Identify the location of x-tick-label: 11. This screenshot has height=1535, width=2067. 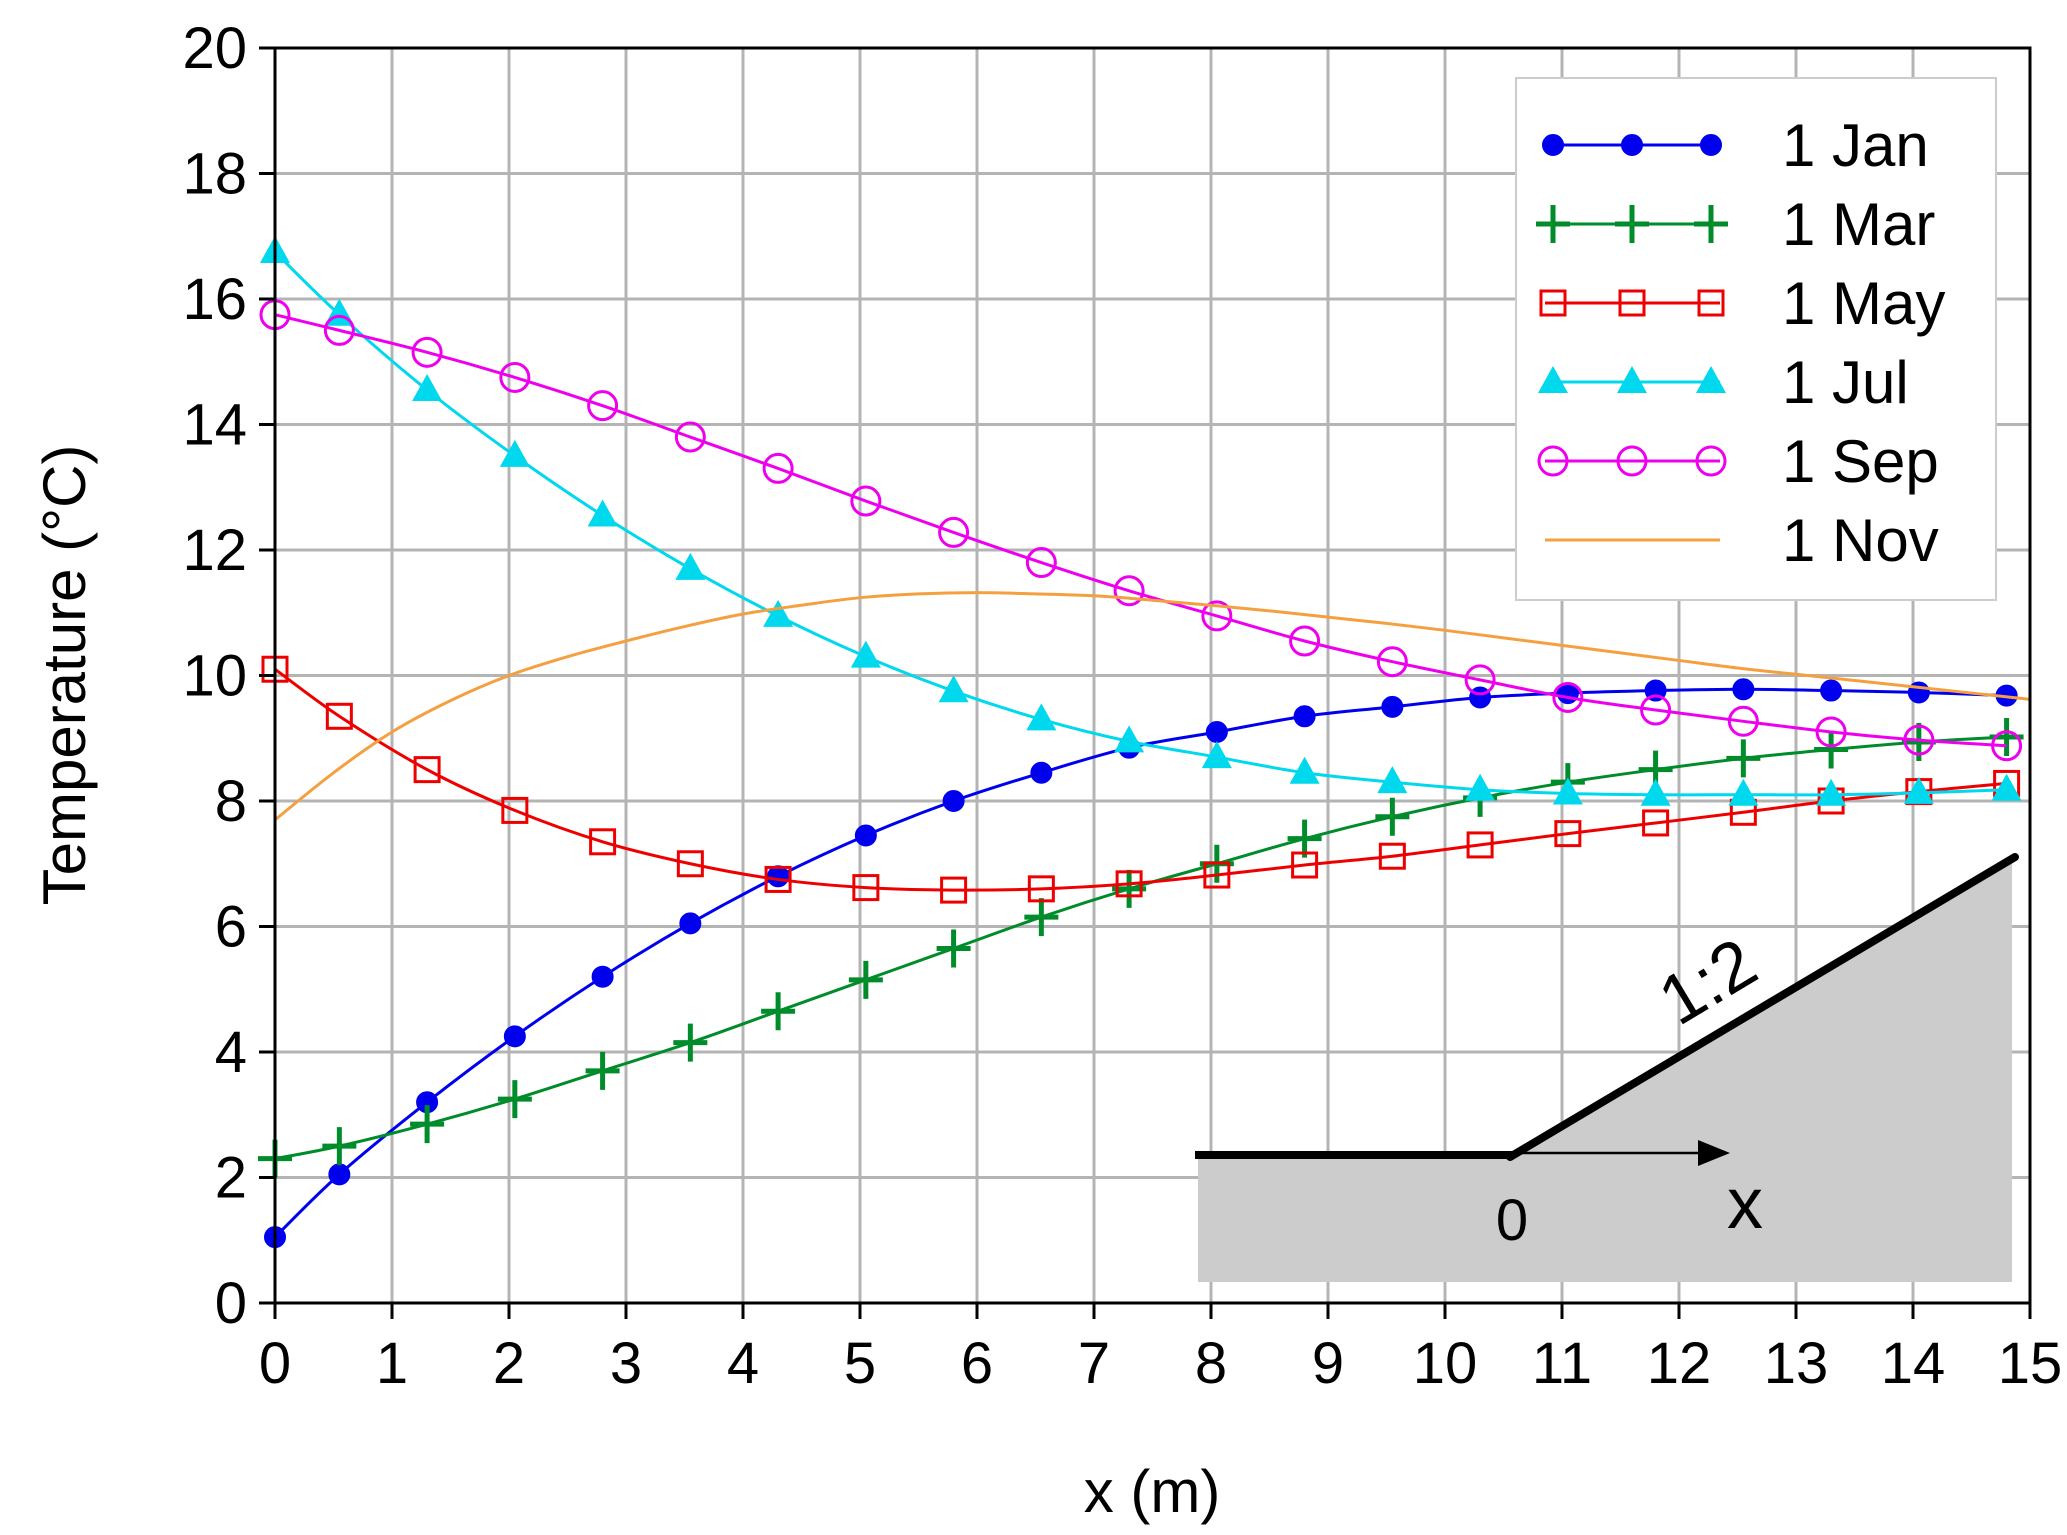
(1562, 1363).